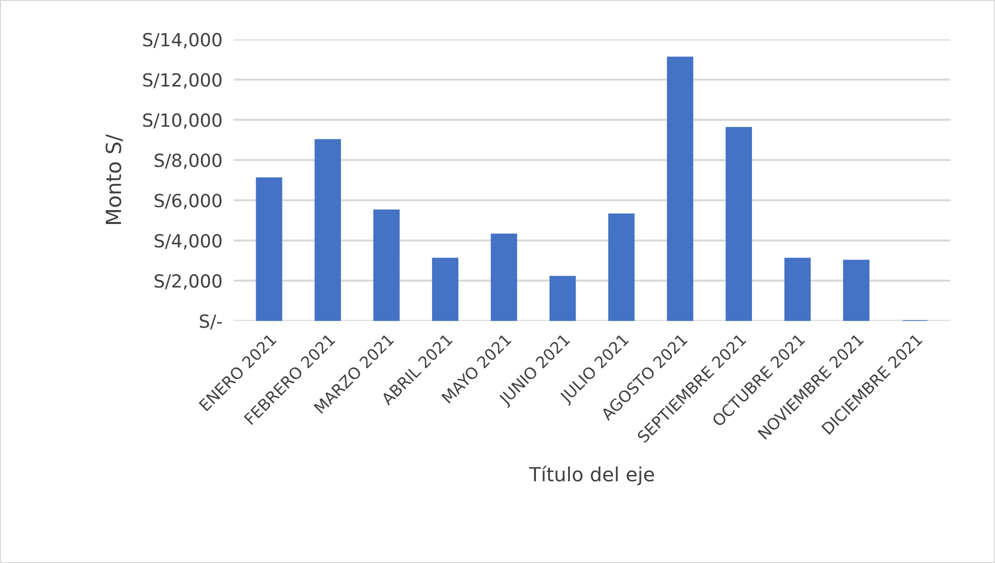  What do you see at coordinates (188, 162) in the screenshot?
I see `y-tick-label: S/8,000` at bounding box center [188, 162].